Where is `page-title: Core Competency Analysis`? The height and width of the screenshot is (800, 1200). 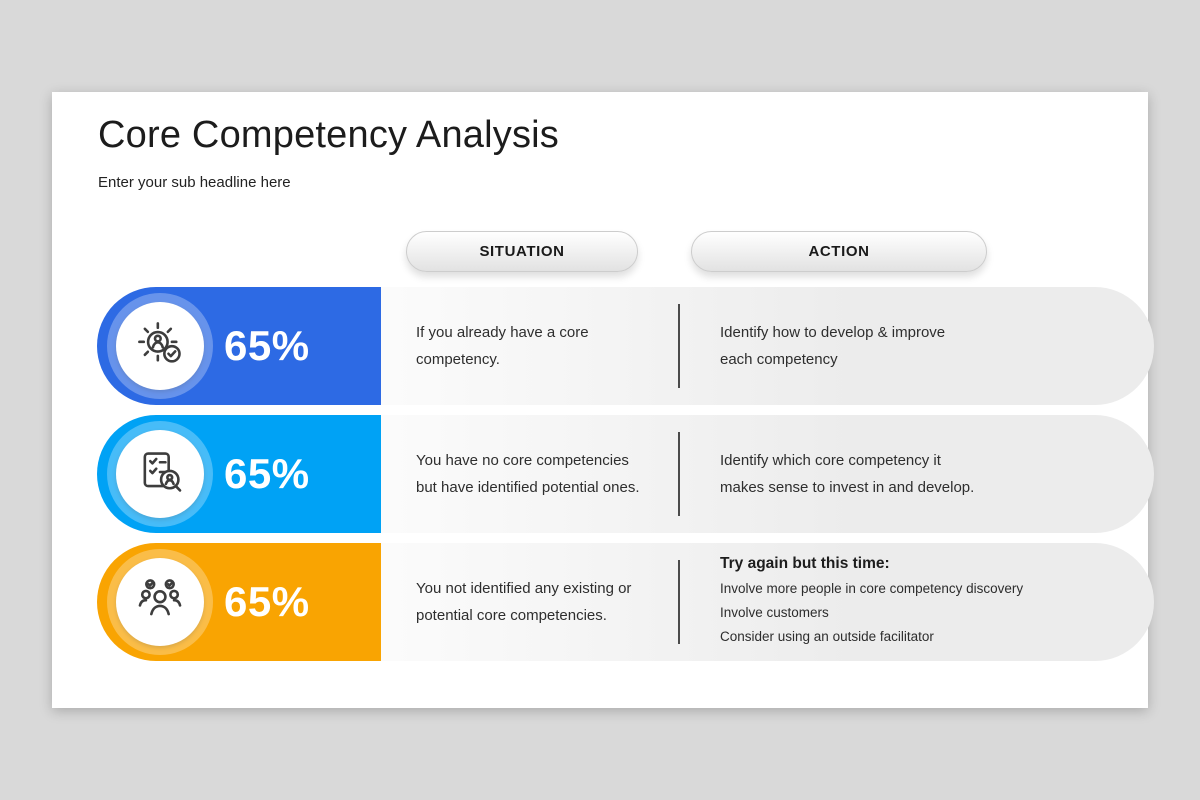 page-title: Core Competency Analysis is located at coordinates (329, 135).